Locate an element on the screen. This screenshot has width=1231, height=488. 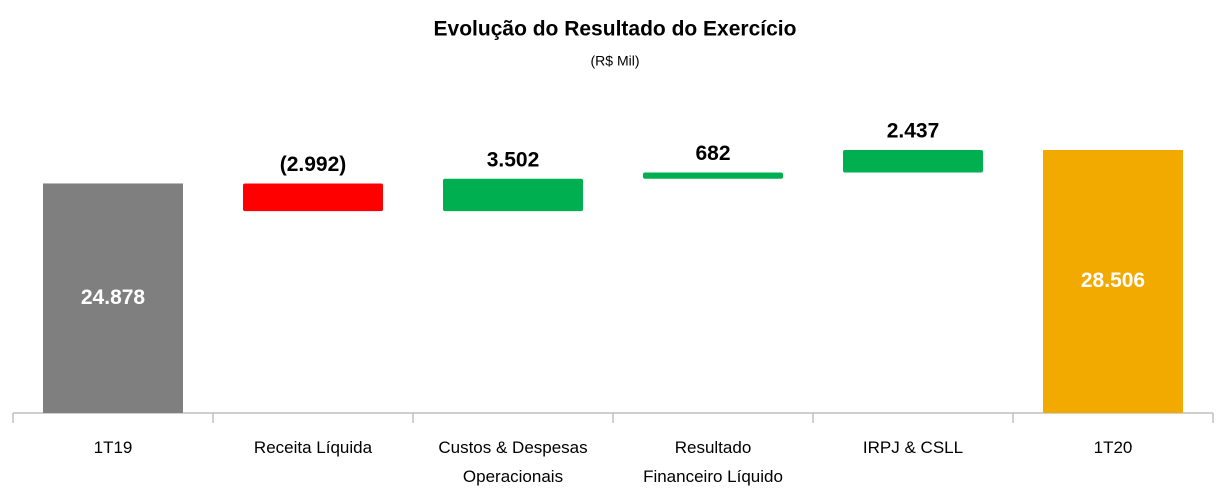
chart-title: Evolução do Resultado do Exercício is located at coordinates (615, 29).